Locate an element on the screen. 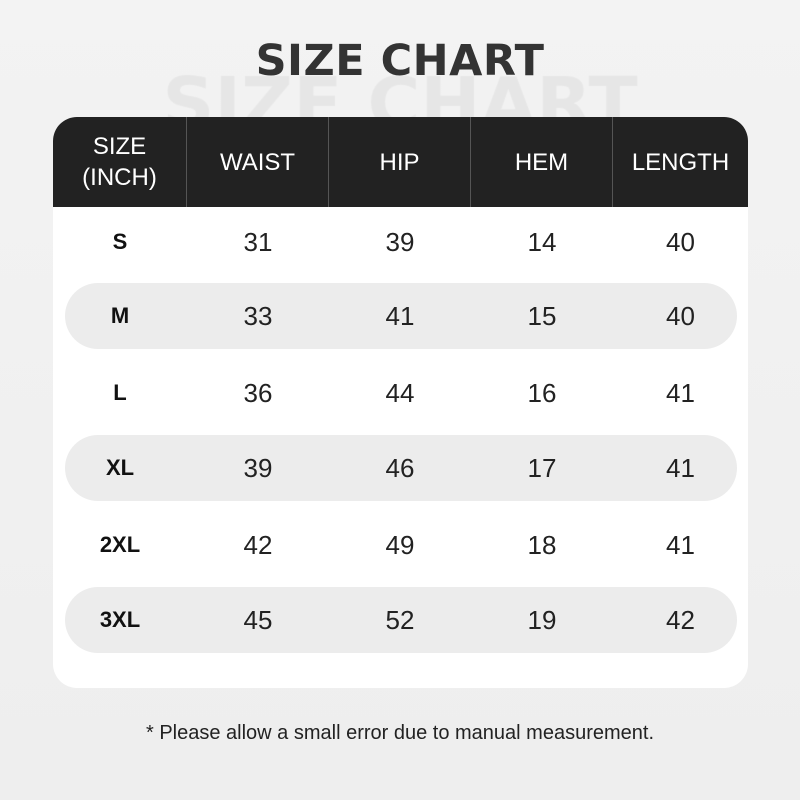  cell-waist: 36 is located at coordinates (258, 392).